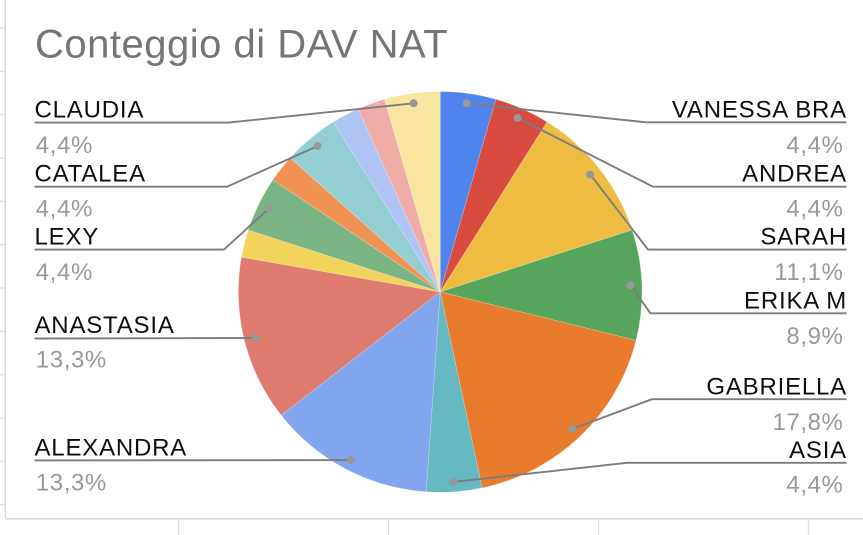 The image size is (863, 535). What do you see at coordinates (818, 450) in the screenshot?
I see `svg-text: ASIA` at bounding box center [818, 450].